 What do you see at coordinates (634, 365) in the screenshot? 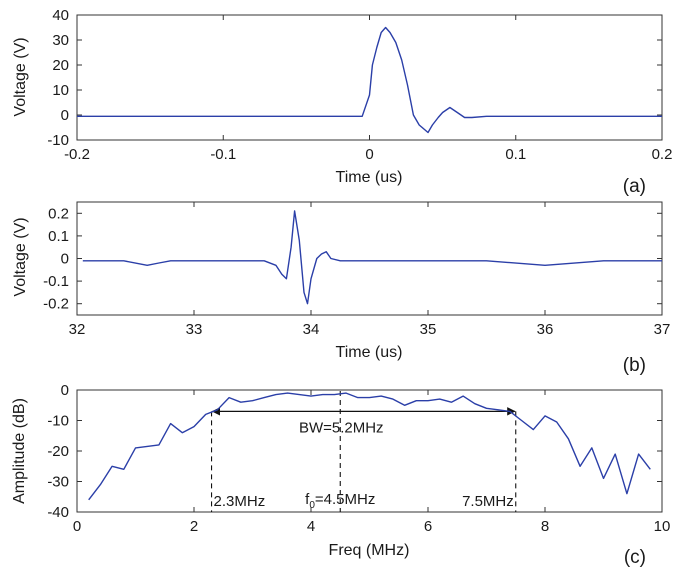
I see `panel-b-label: (b)` at bounding box center [634, 365].